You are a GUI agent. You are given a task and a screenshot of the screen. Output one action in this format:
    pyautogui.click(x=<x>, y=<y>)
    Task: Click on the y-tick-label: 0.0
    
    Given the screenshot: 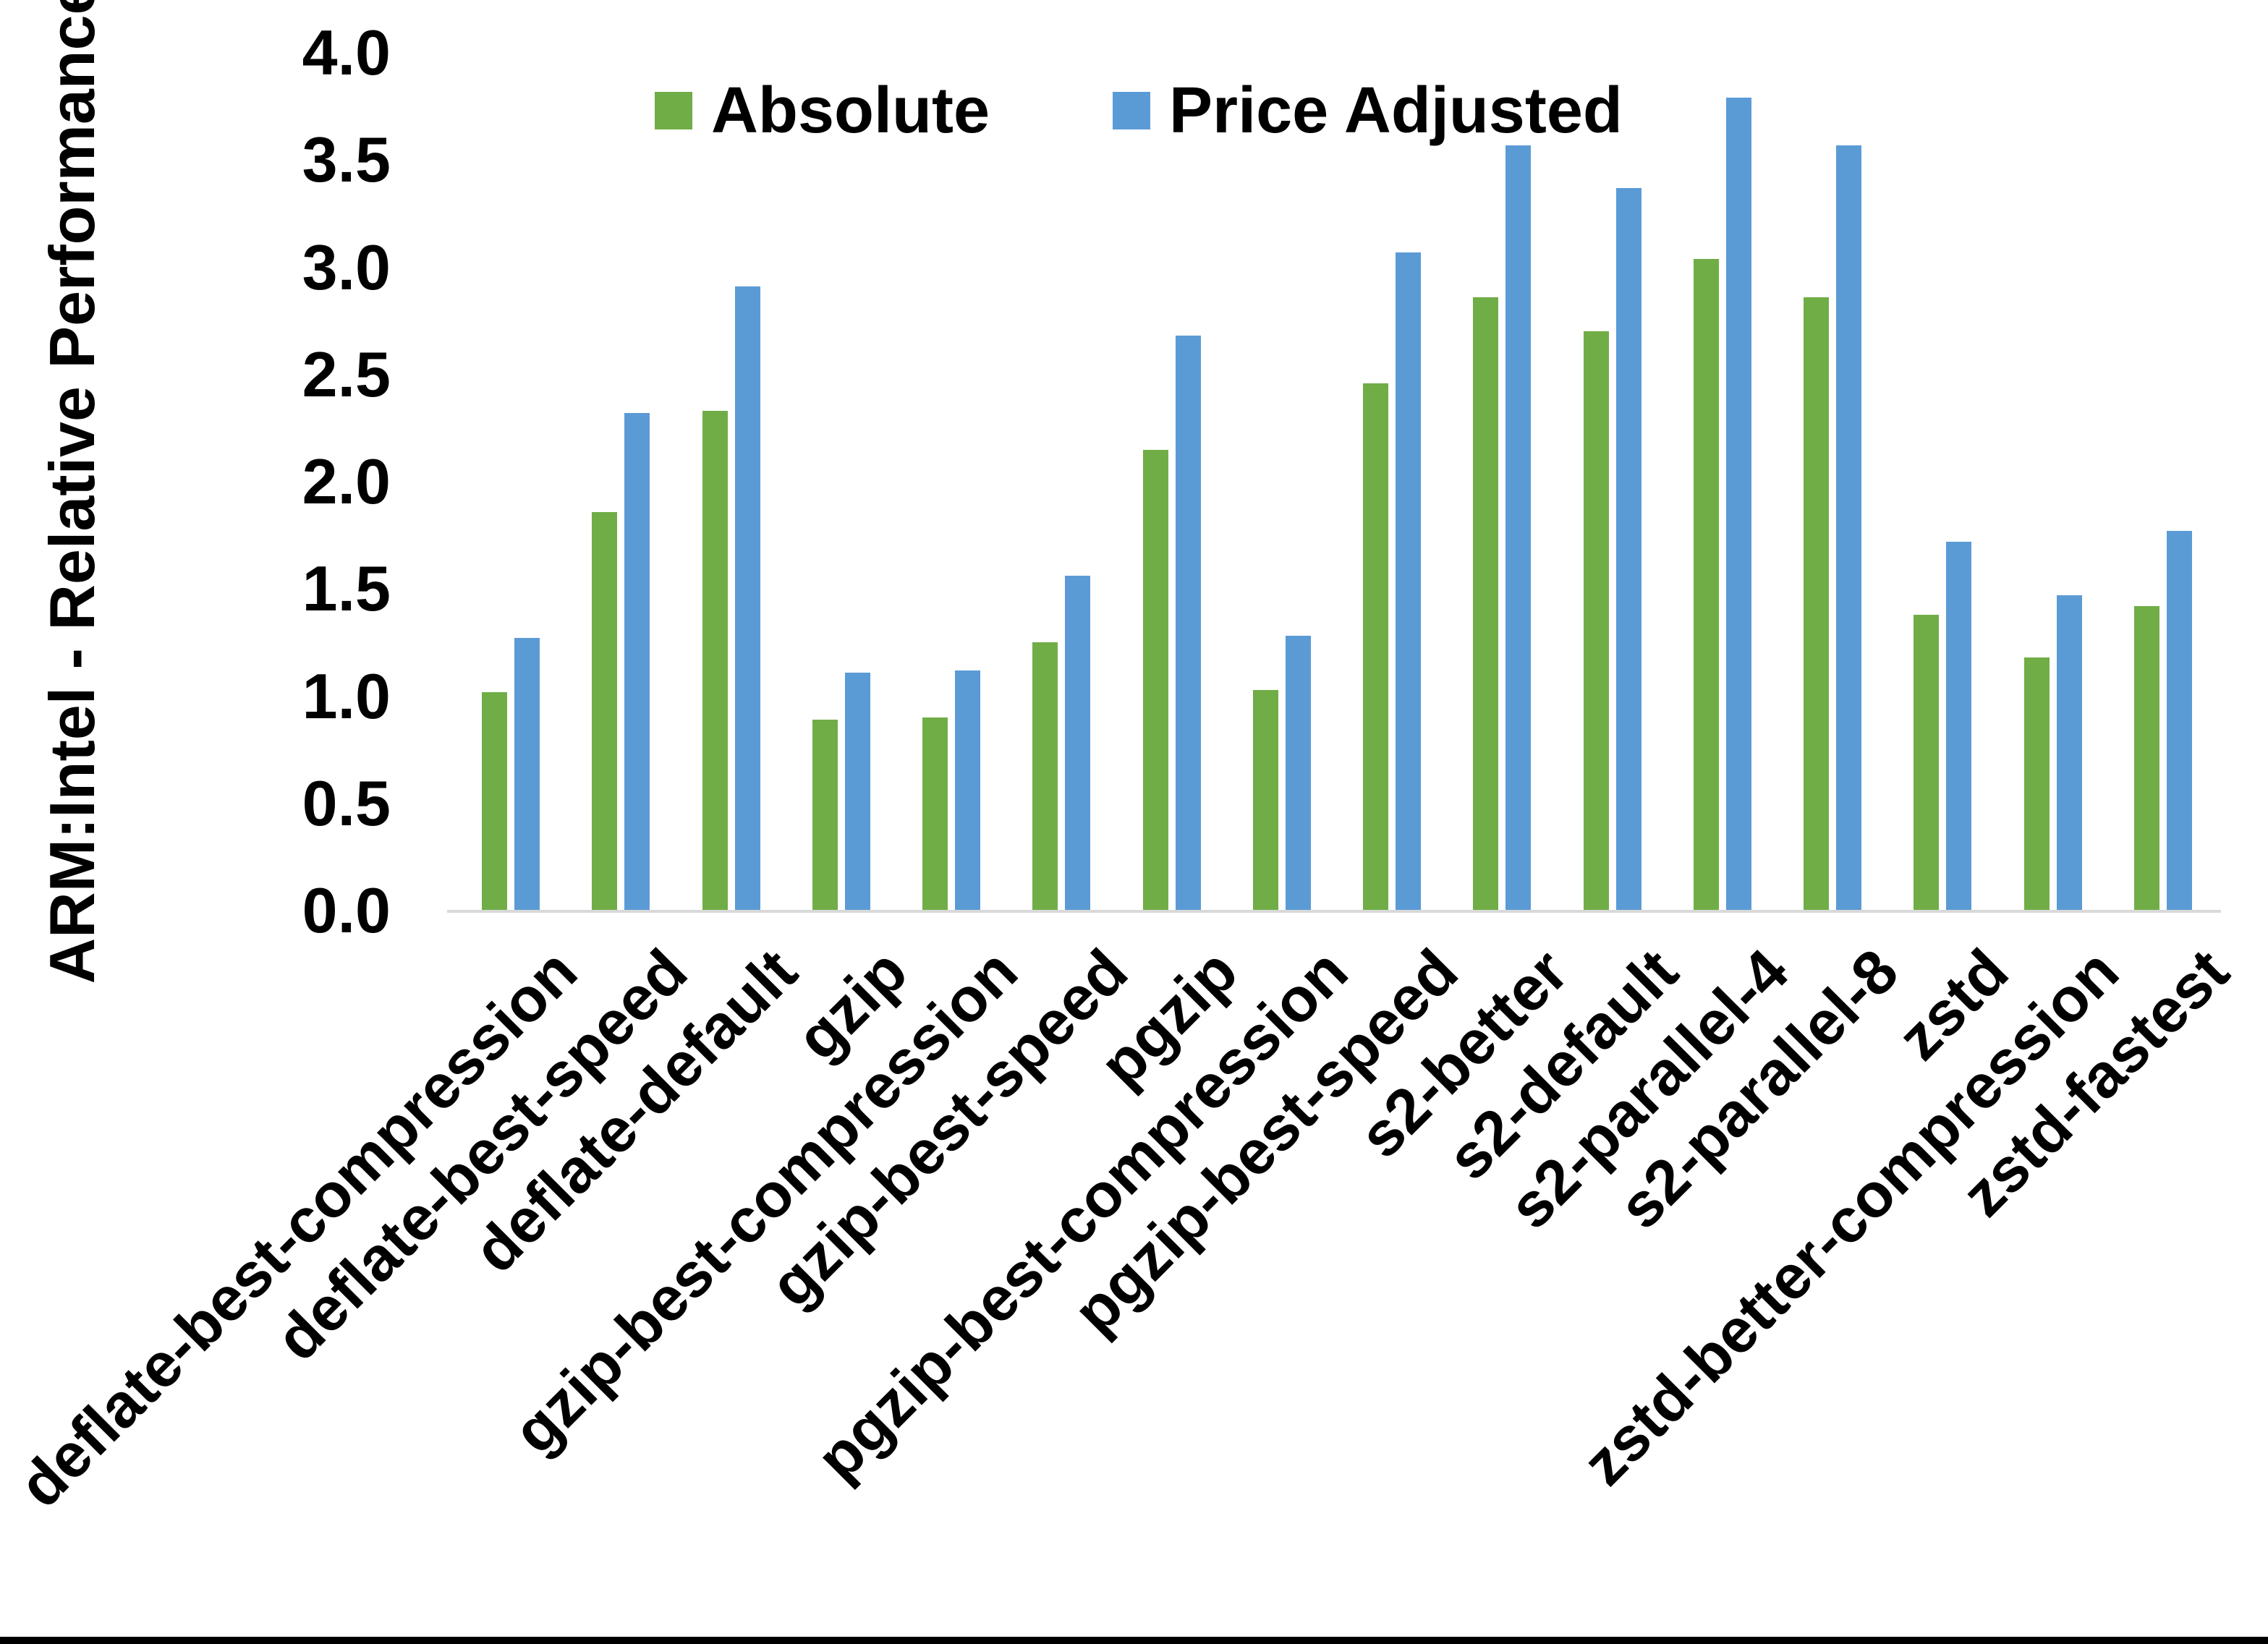 What is the action you would take?
    pyautogui.click(x=346, y=910)
    